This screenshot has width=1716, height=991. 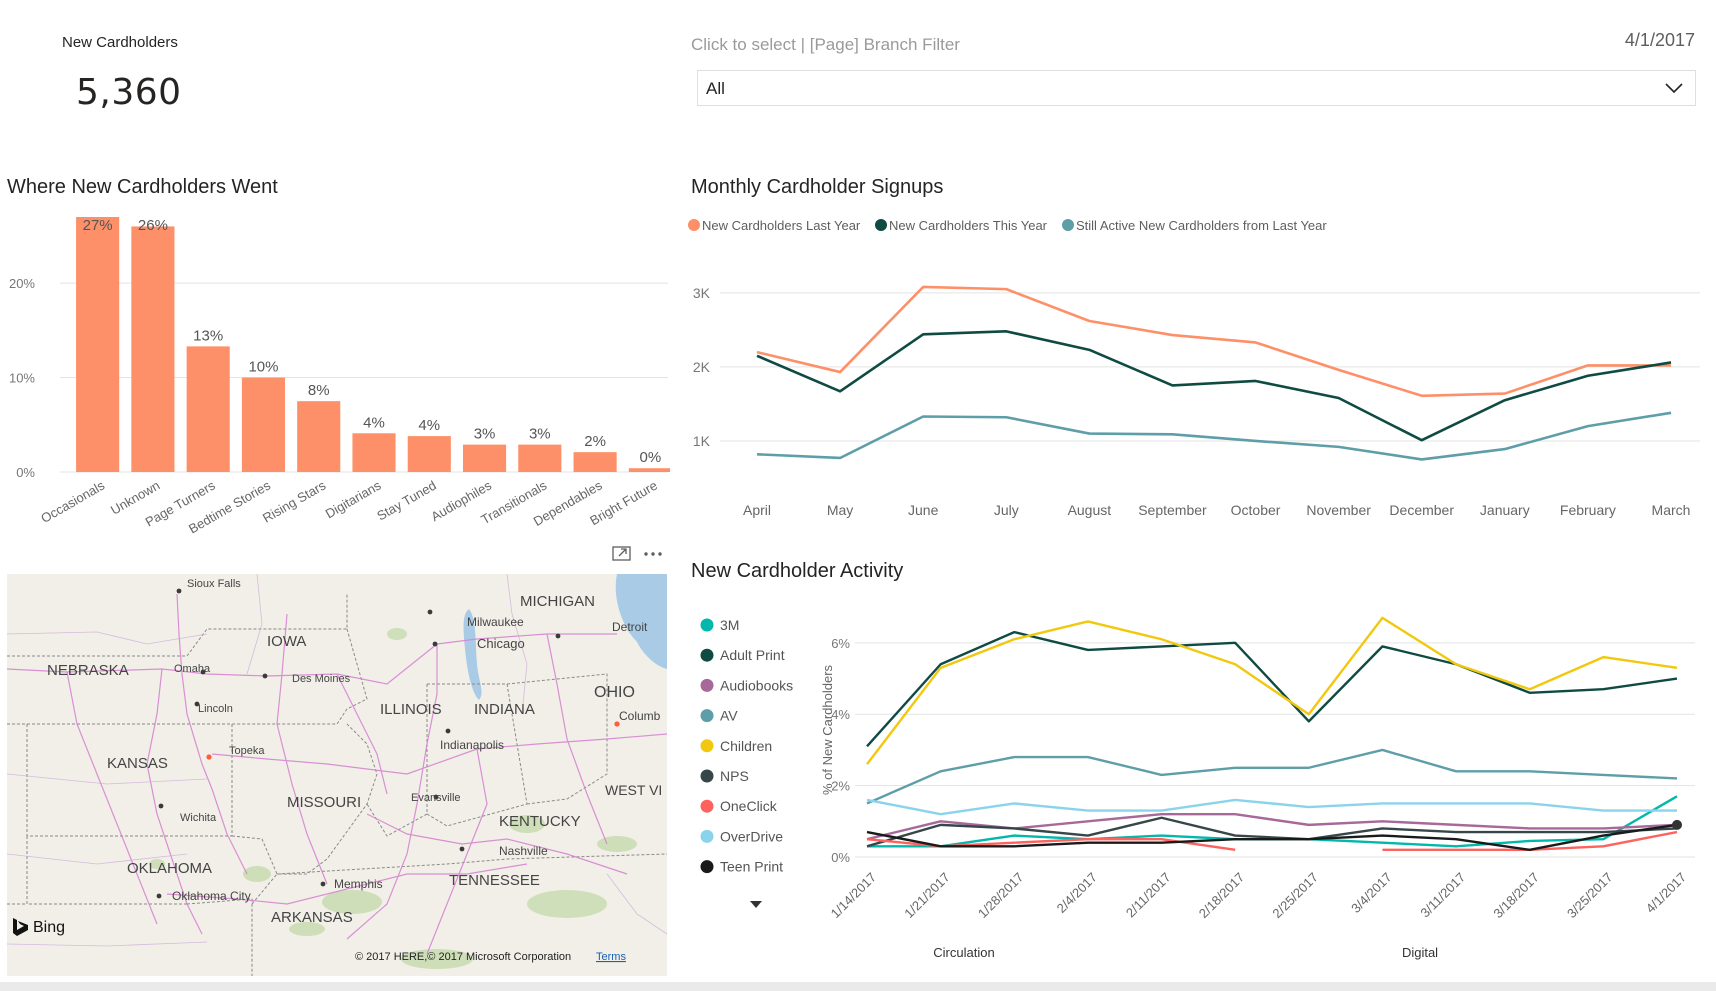 What do you see at coordinates (263, 367) in the screenshot?
I see `bar-data-label: 10%` at bounding box center [263, 367].